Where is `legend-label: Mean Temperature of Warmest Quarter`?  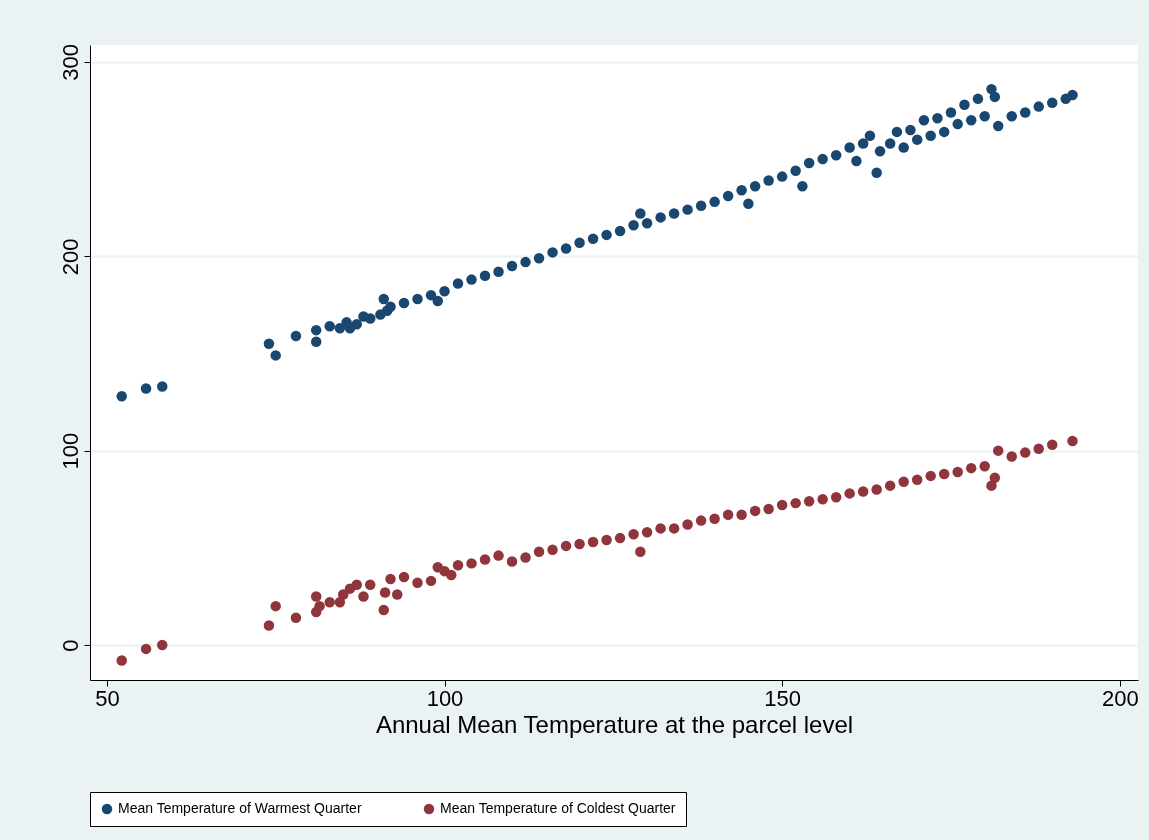
legend-label: Mean Temperature of Warmest Quarter is located at coordinates (240, 808).